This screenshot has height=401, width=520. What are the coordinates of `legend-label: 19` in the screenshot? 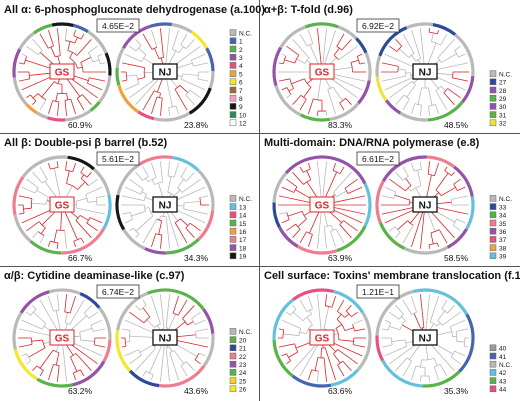 It's located at (243, 257).